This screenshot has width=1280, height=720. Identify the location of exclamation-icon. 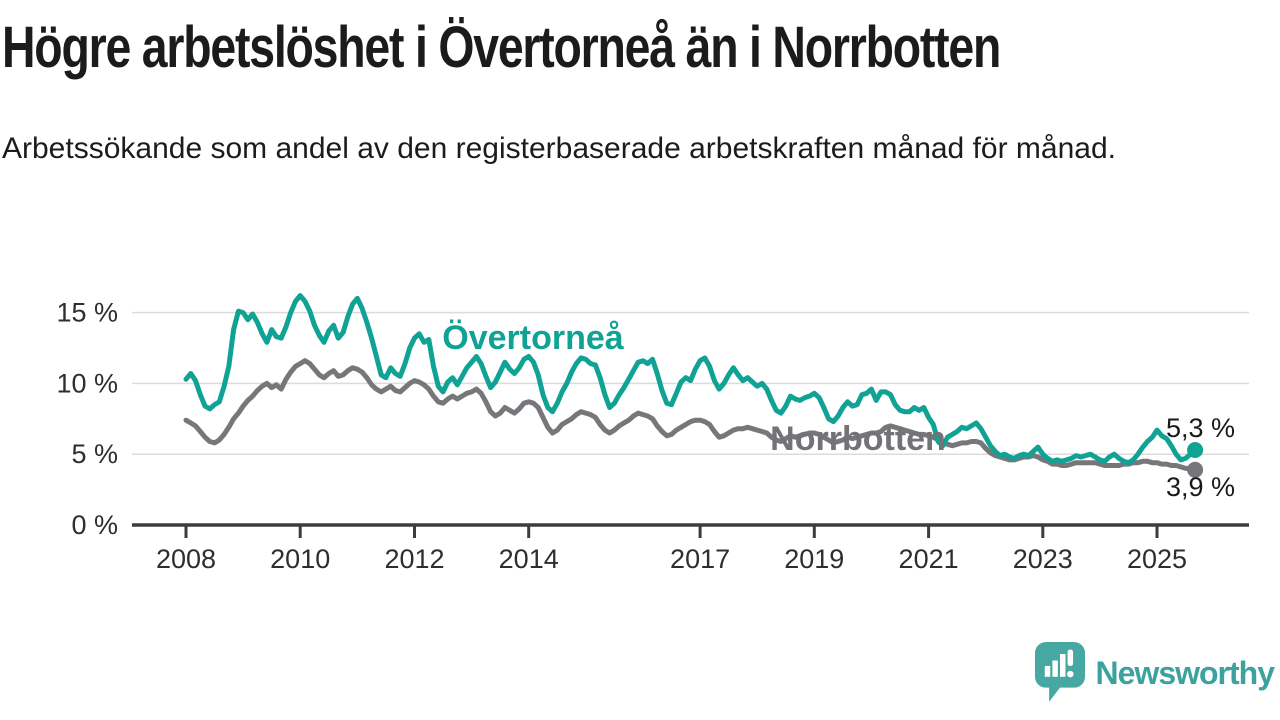
(1070, 663).